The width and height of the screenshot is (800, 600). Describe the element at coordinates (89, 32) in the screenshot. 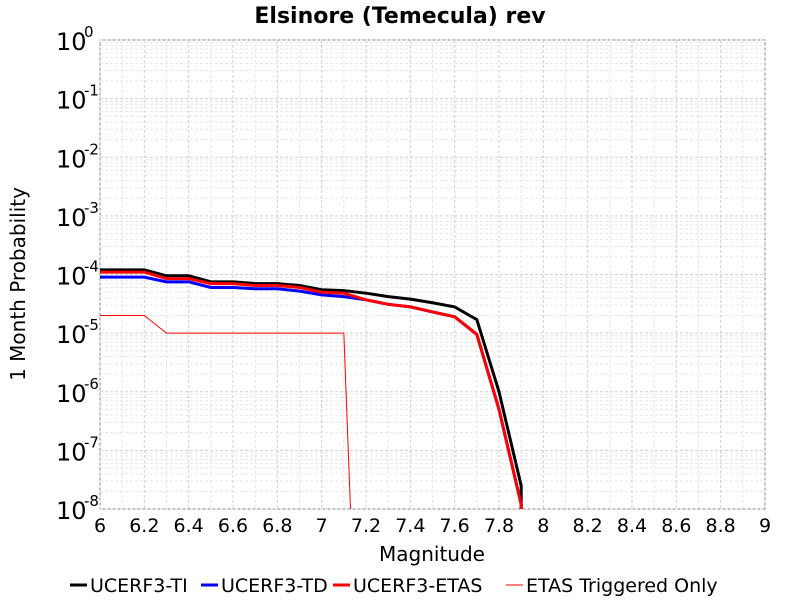

I see `y-tick-exponent: 0` at that location.